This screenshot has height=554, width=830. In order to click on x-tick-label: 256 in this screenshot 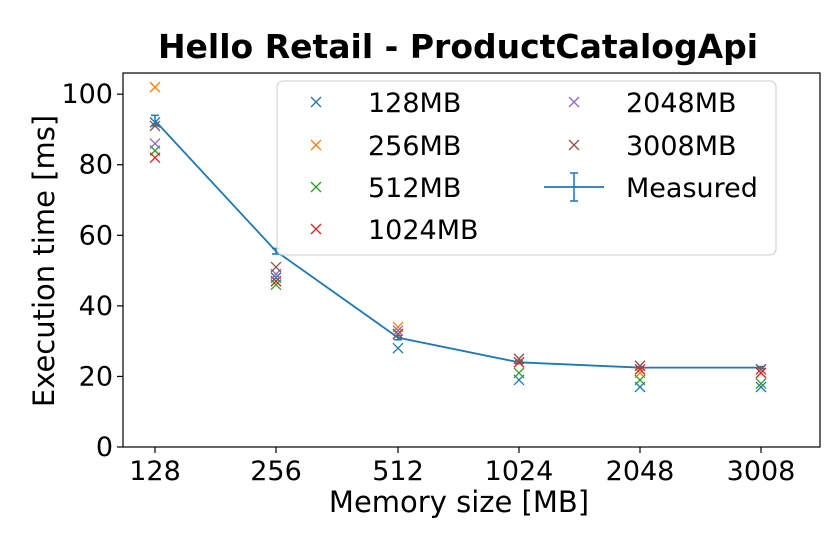, I will do `click(276, 471)`.